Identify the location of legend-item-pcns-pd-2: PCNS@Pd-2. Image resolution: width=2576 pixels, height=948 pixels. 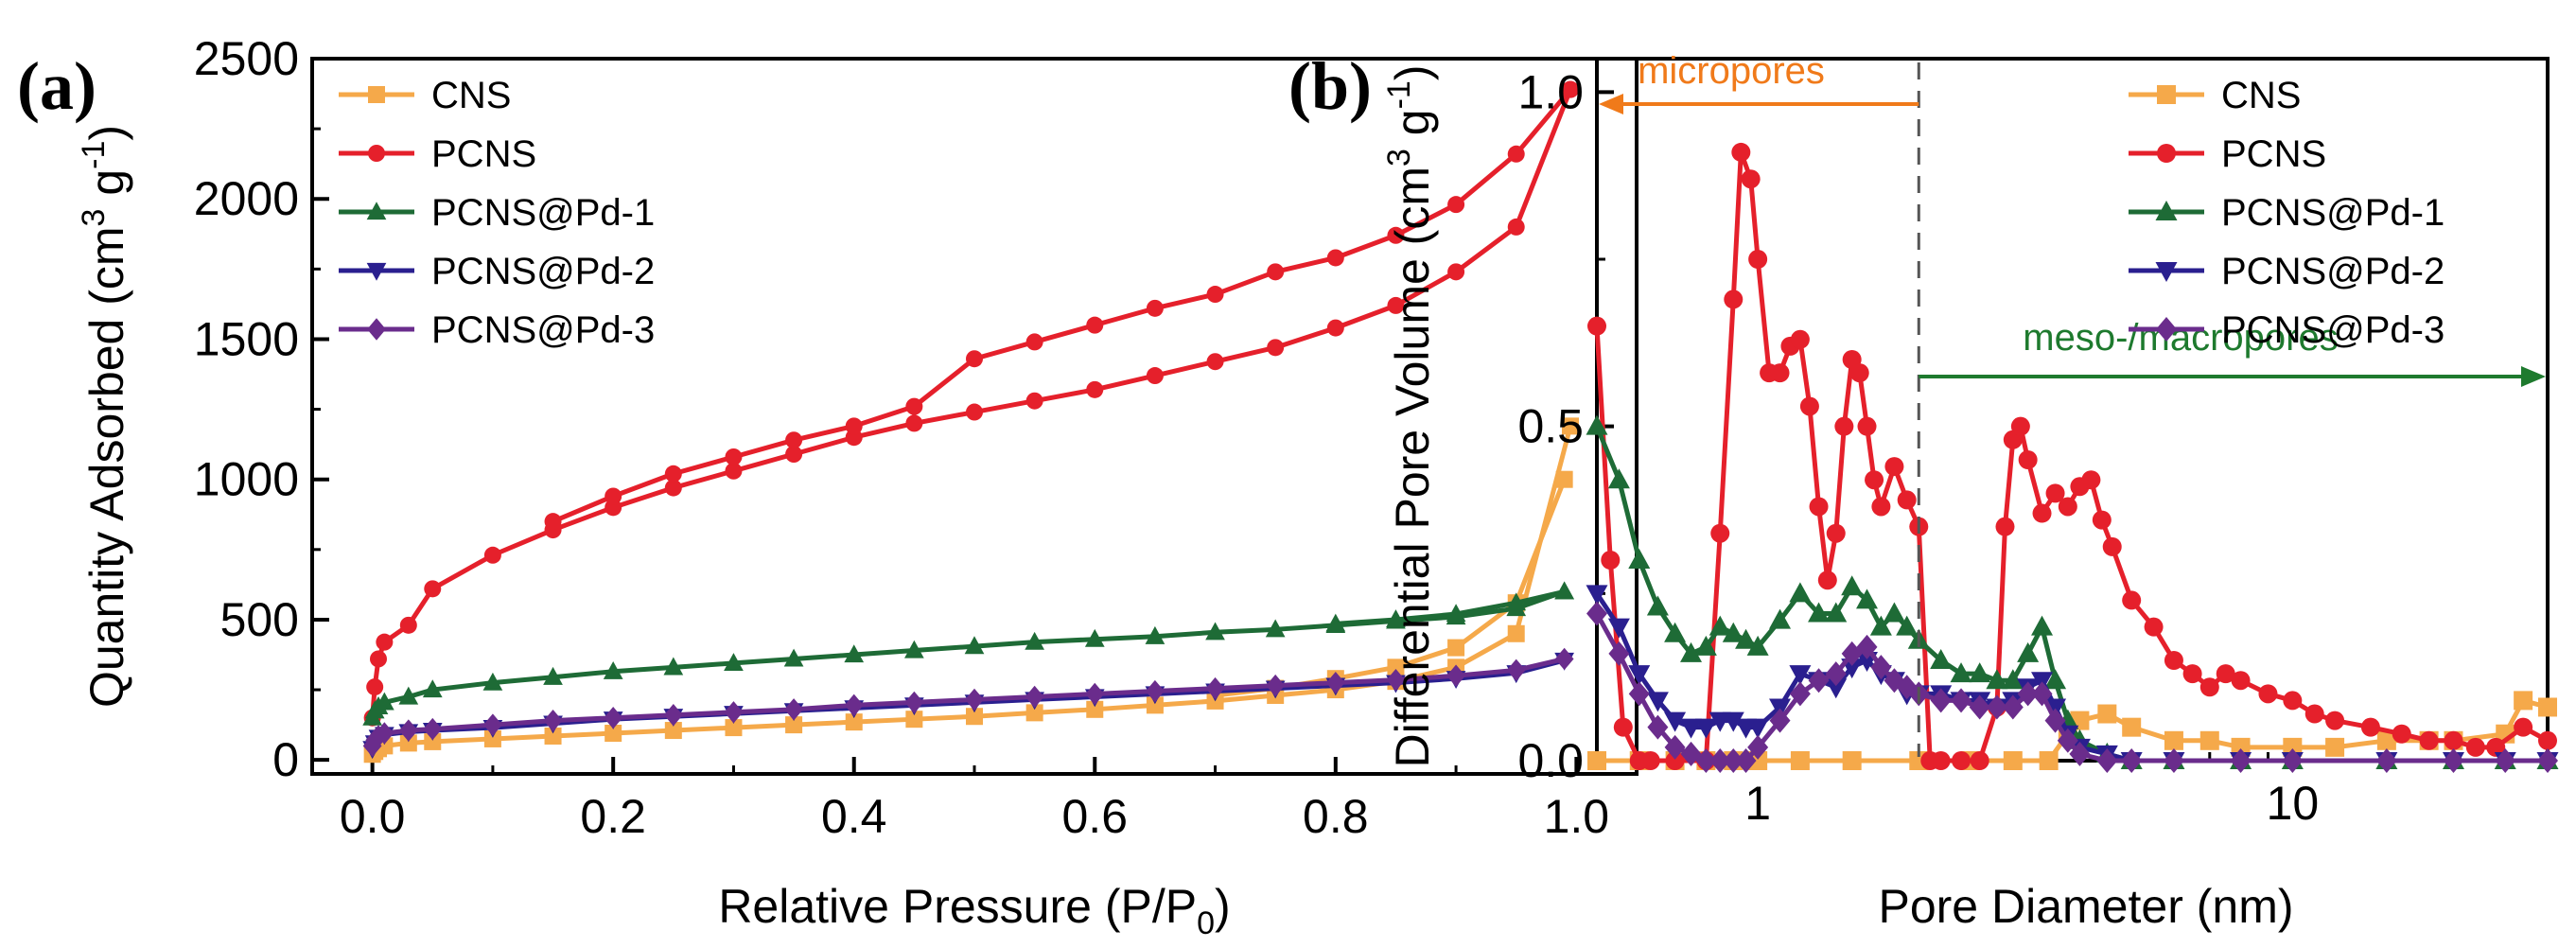
(497, 271).